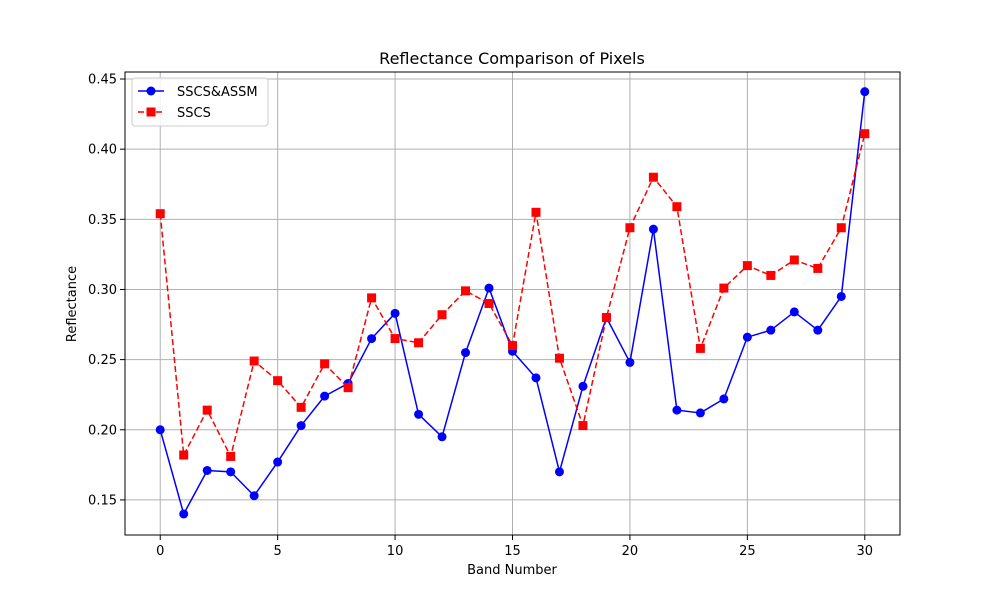  Describe the element at coordinates (72, 304) in the screenshot. I see `y-axis-label: Reflectance` at that location.